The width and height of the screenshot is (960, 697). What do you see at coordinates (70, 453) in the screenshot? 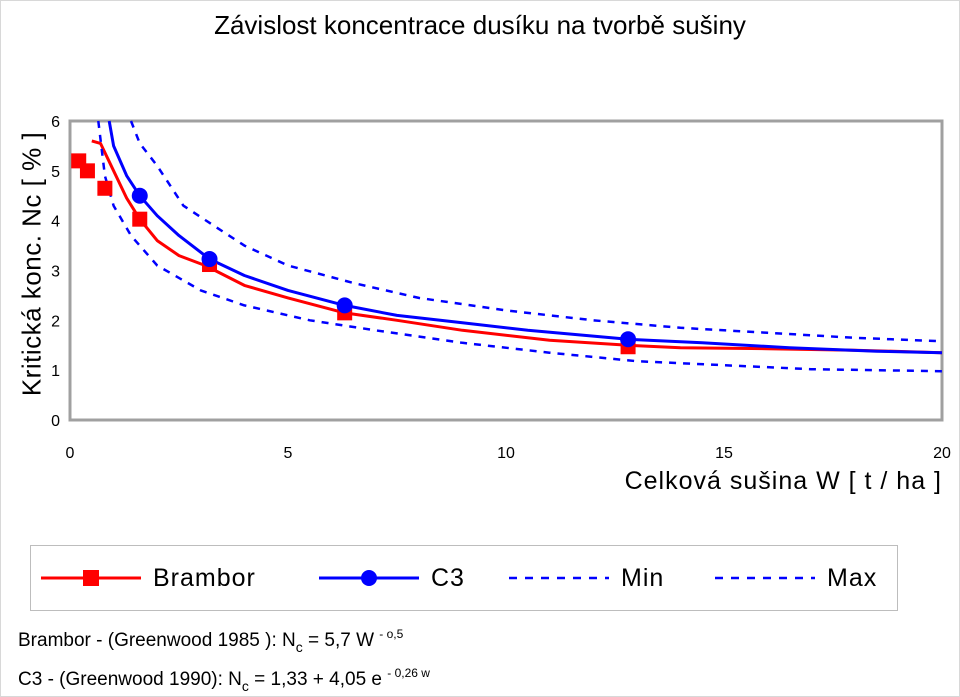
I see `x-tick-label-0: 0` at bounding box center [70, 453].